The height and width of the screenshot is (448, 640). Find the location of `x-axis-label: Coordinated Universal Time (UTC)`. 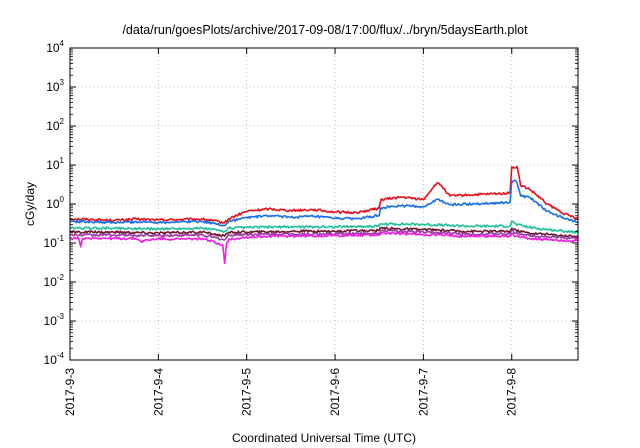

x-axis-label: Coordinated Universal Time (UTC) is located at coordinates (324, 438).